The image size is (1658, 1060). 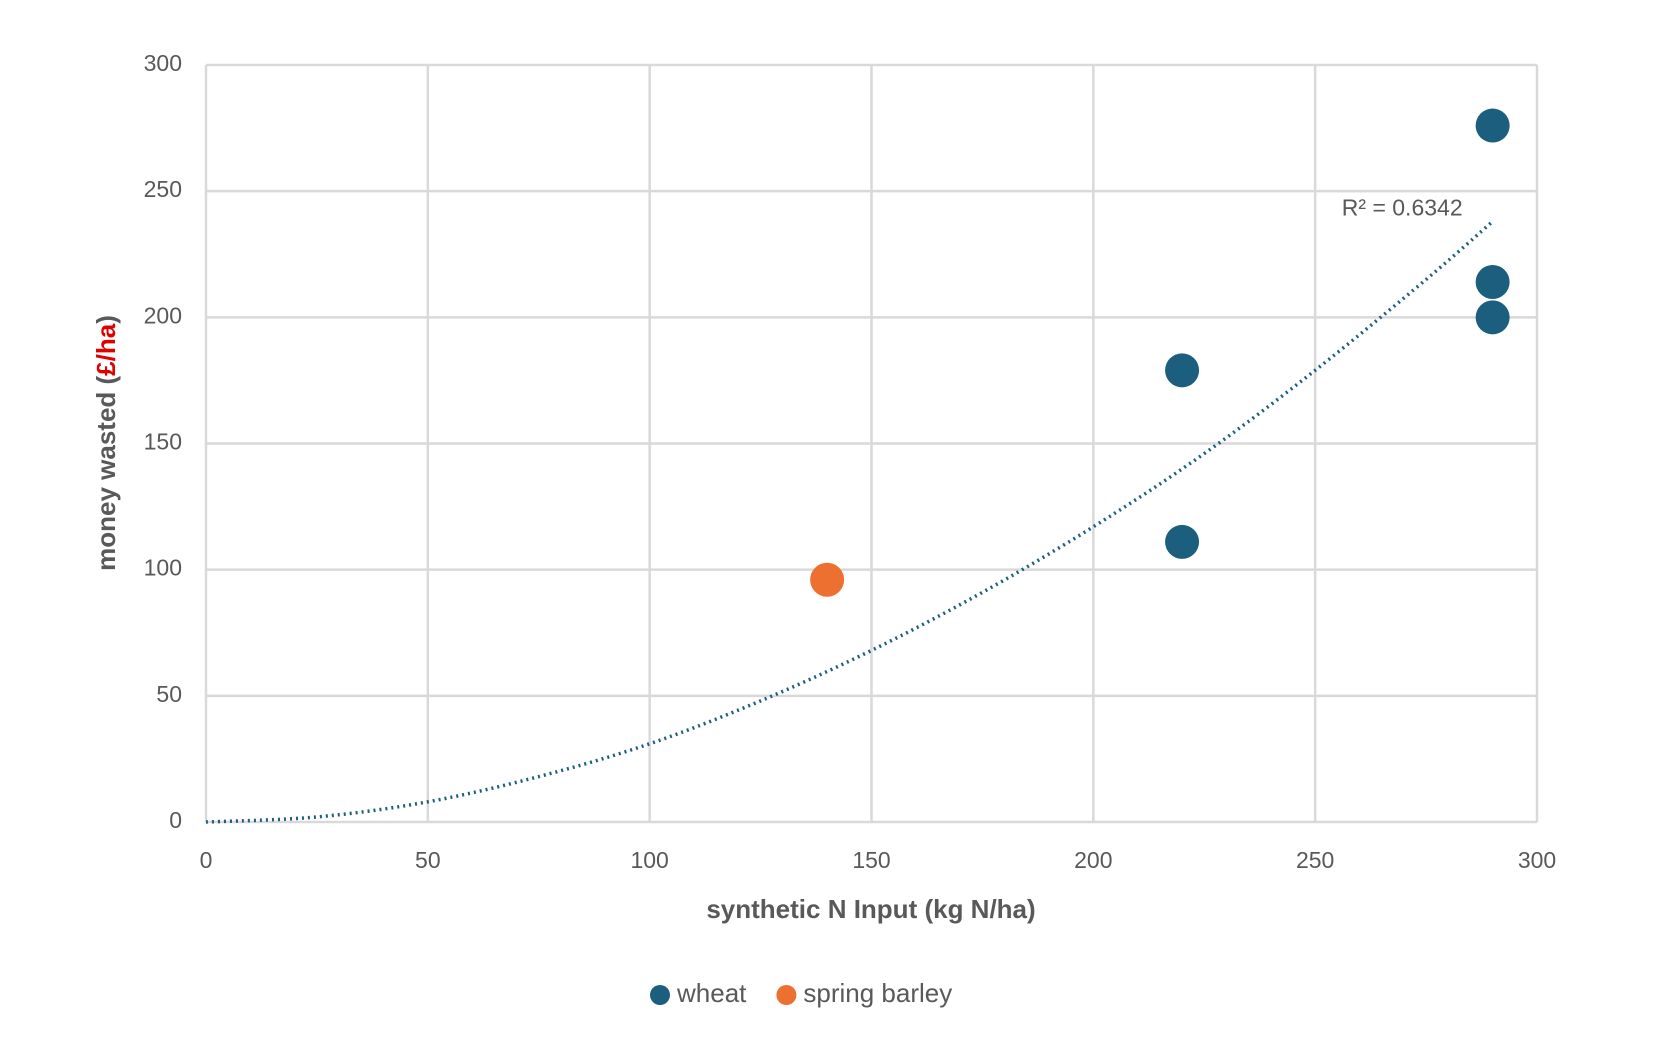 What do you see at coordinates (106, 472) in the screenshot?
I see `y-axis-title-text: money wasted (` at bounding box center [106, 472].